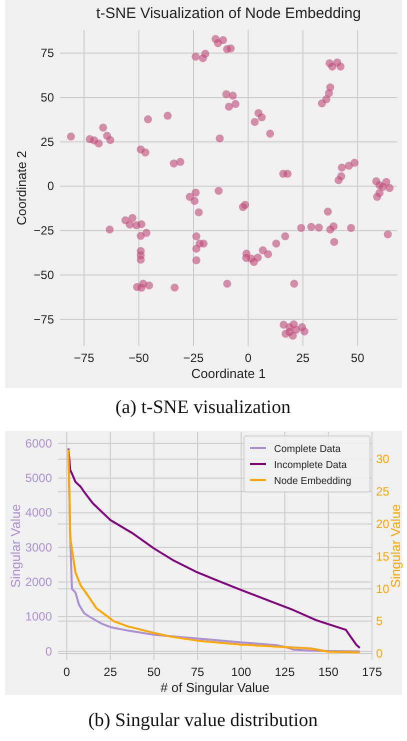 The width and height of the screenshot is (407, 741). What do you see at coordinates (379, 653) in the screenshot?
I see `y2-tick-label: 0` at bounding box center [379, 653].